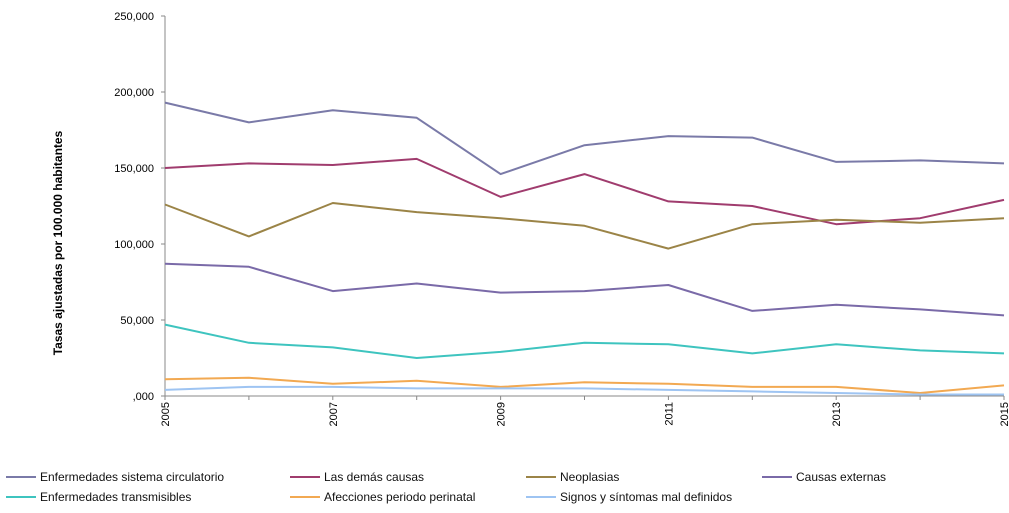 Image resolution: width=1009 pixels, height=513 pixels. What do you see at coordinates (132, 477) in the screenshot?
I see `legend-label: Enfermedades sistema circulatorio` at bounding box center [132, 477].